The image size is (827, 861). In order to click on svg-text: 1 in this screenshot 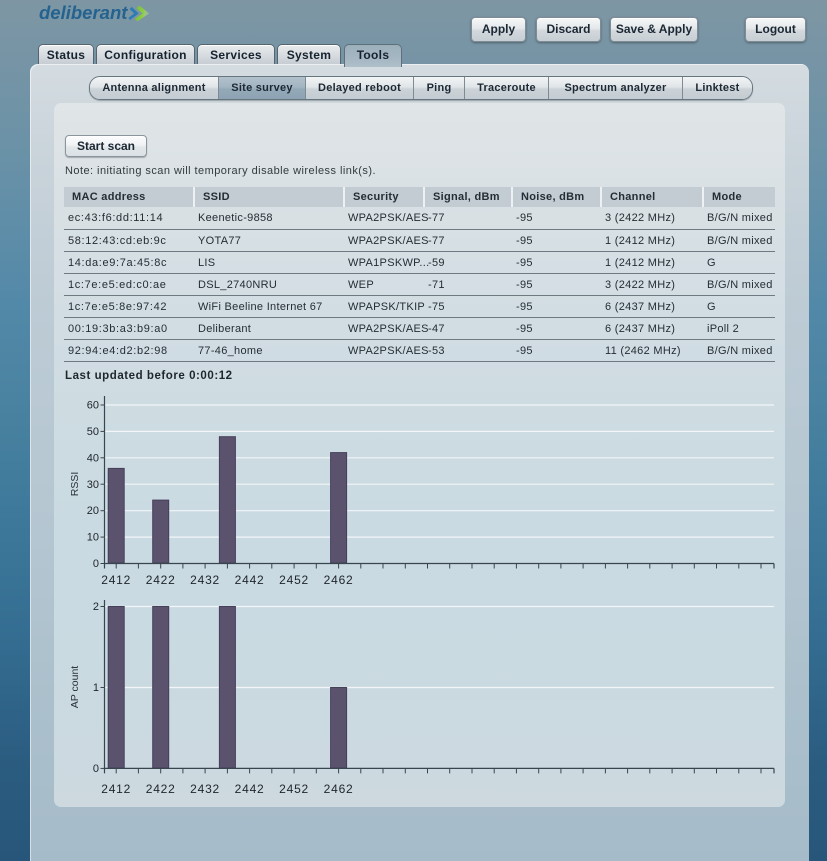, I will do `click(96, 688)`.